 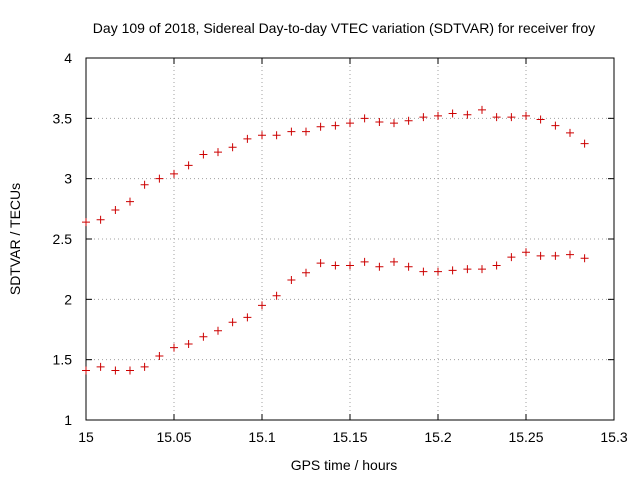 I want to click on x-tick-label: 15.1, so click(x=261, y=437).